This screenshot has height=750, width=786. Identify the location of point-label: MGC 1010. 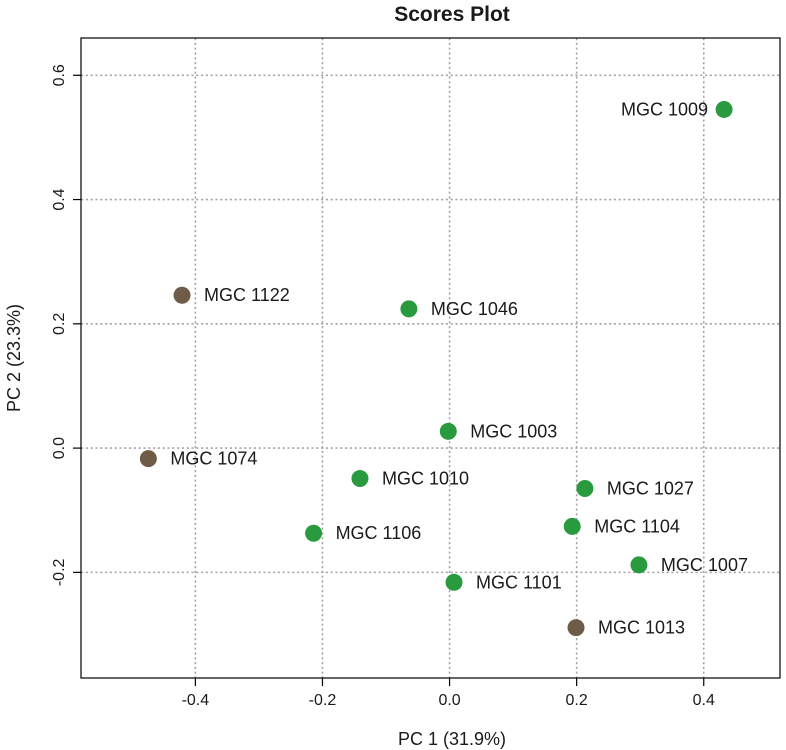
(425, 479).